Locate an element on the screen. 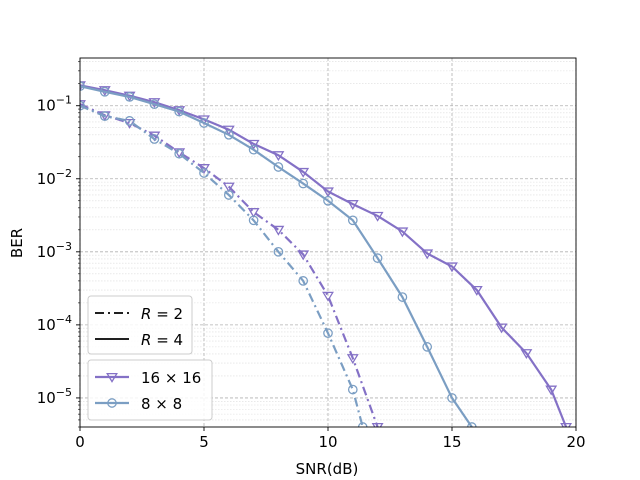 This screenshot has width=640, height=480. legend-label: 16 × 16 is located at coordinates (171, 378).